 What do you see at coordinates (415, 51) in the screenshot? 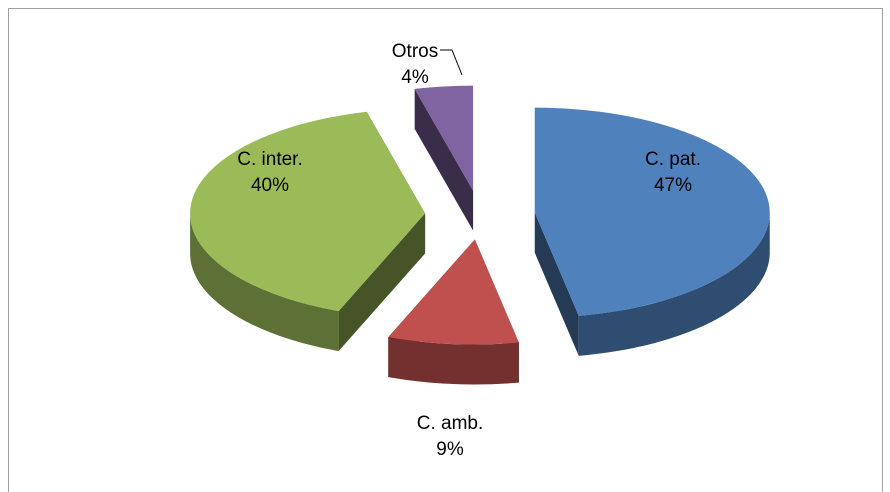
I see `slice-label: Otros` at bounding box center [415, 51].